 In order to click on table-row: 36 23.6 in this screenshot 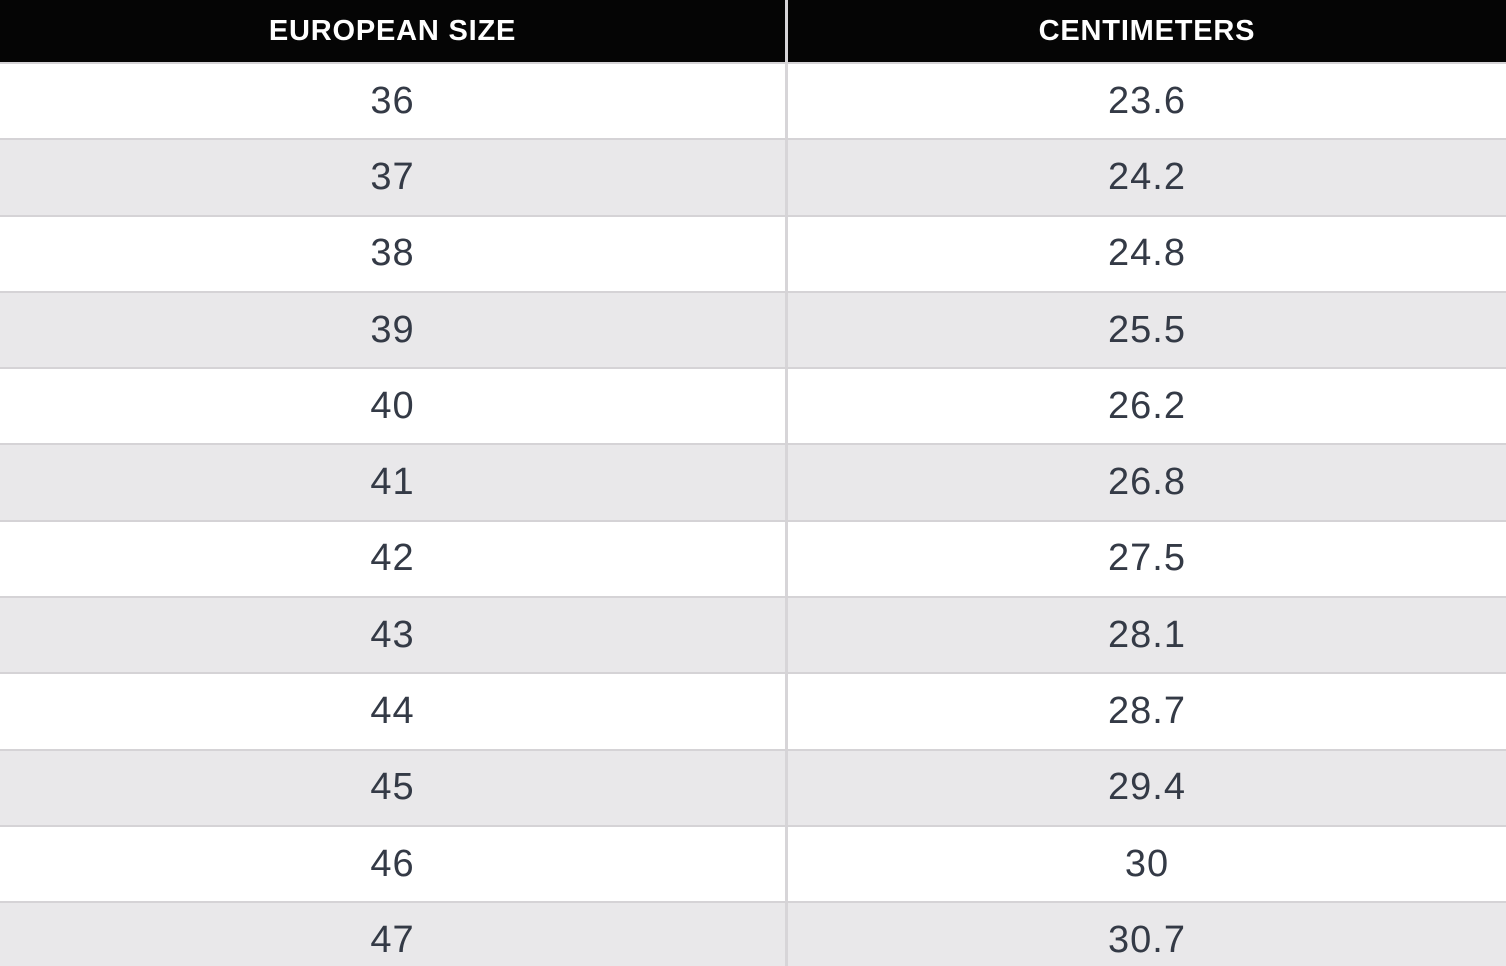, I will do `click(753, 100)`.